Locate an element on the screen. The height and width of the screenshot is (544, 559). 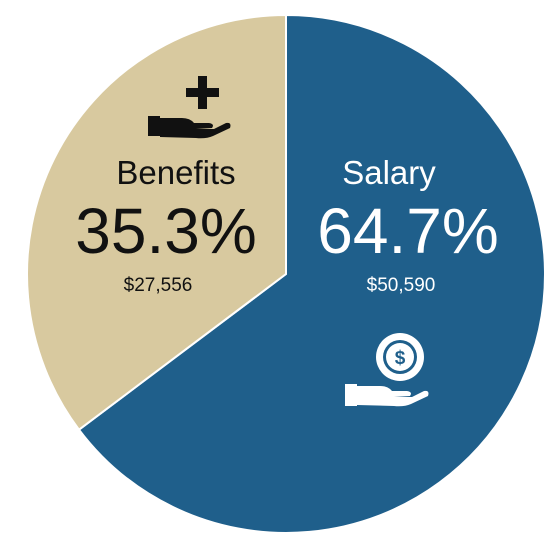
money-hand-icon: $ is located at coordinates (387, 370).